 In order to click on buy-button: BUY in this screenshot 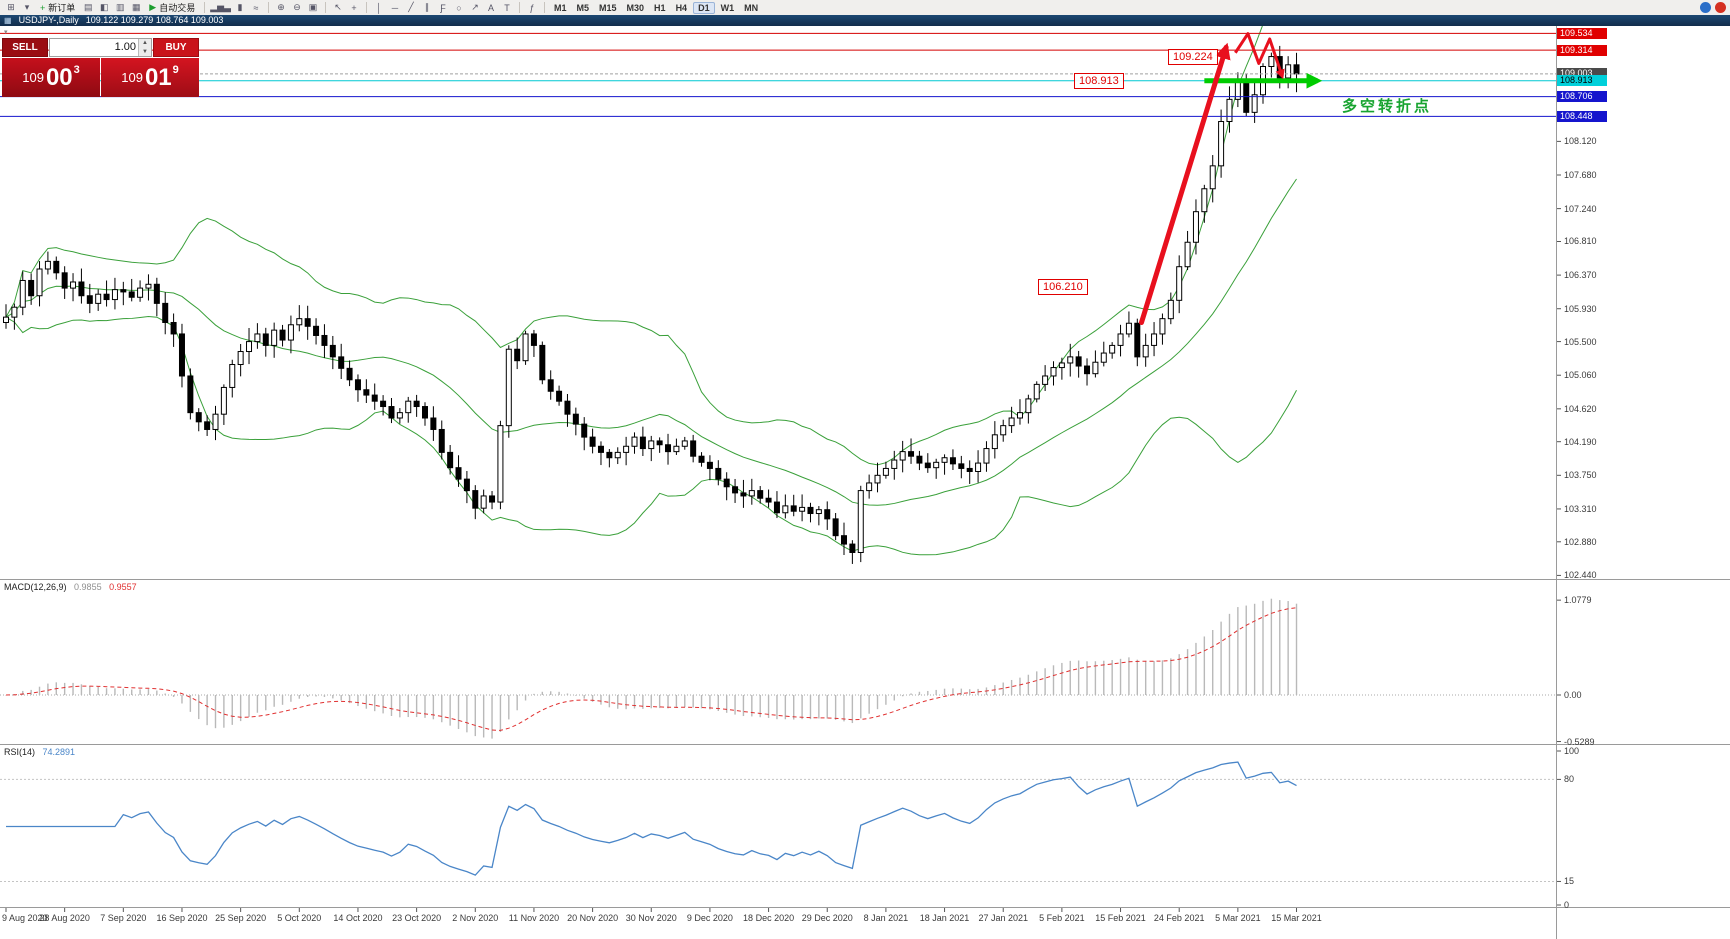, I will do `click(176, 47)`.